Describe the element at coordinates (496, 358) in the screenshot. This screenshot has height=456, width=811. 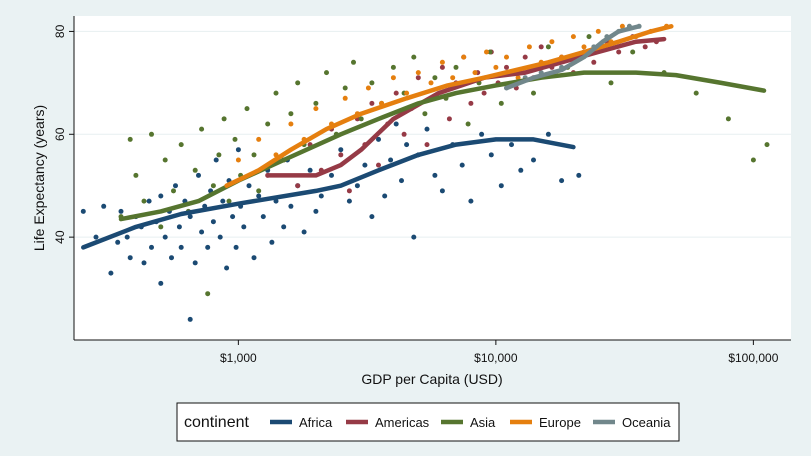
I see `x-tick-label-1: $10,000` at that location.